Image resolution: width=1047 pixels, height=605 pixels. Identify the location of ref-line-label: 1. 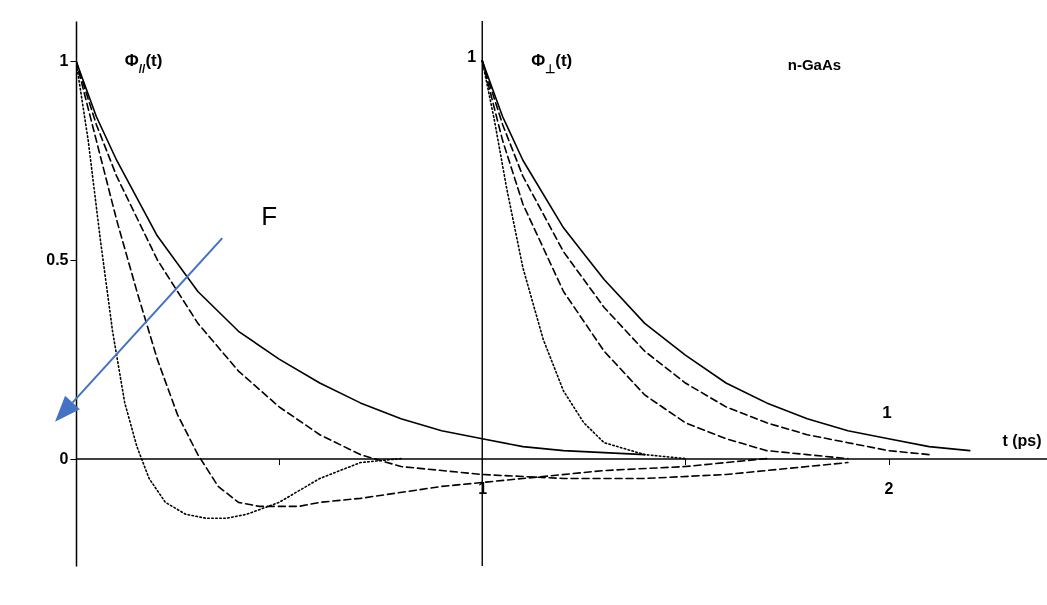
(472, 56).